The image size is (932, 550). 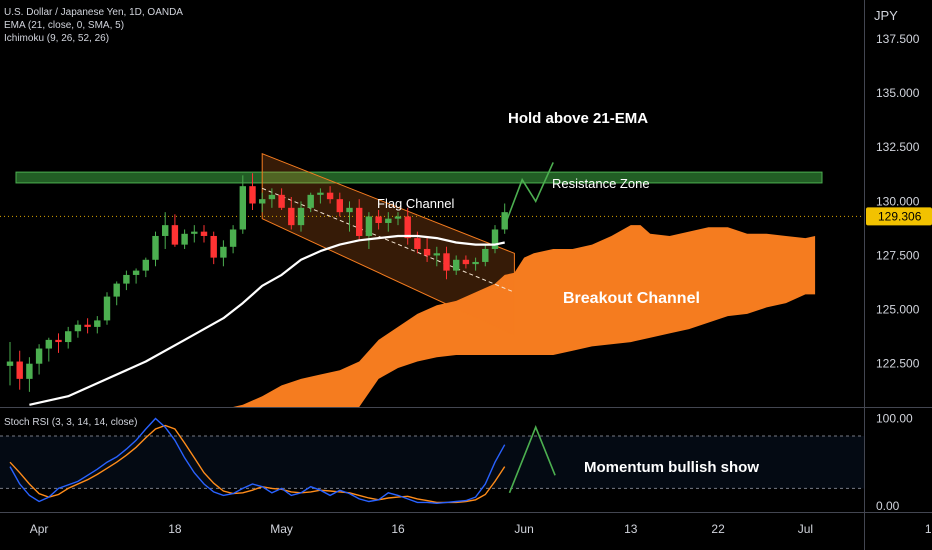 What do you see at coordinates (64, 25) in the screenshot?
I see `legend-ema: EMA (21, close, 0, SMA, 5)` at bounding box center [64, 25].